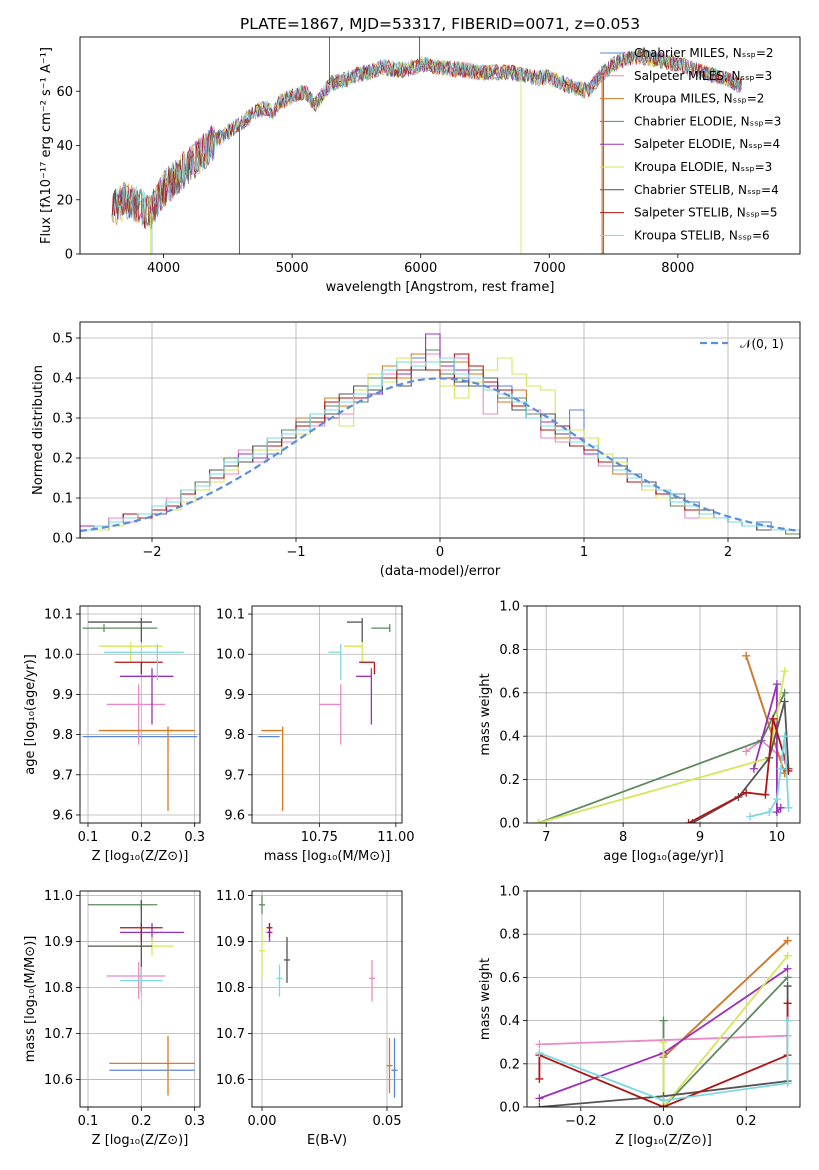 The width and height of the screenshot is (819, 1170). Describe the element at coordinates (777, 837) in the screenshot. I see `x-tick-label: 10` at that location.